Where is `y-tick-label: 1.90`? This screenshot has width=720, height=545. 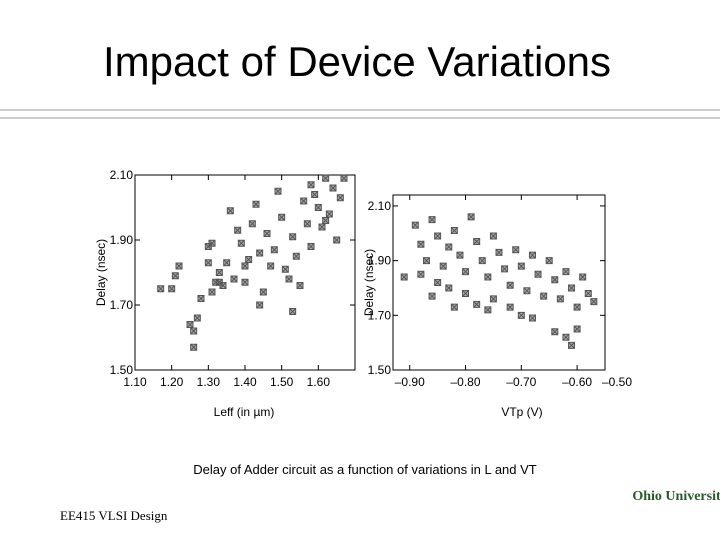 y-tick-label: 1.90 is located at coordinates (122, 240).